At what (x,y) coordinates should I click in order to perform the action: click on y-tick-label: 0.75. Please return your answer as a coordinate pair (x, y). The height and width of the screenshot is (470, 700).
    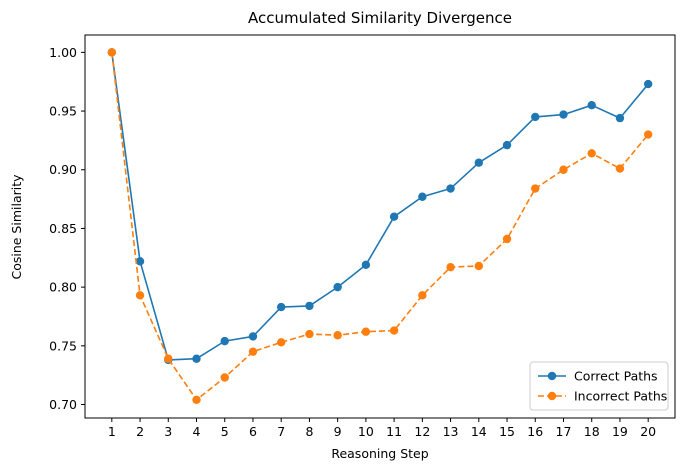
    Looking at the image, I should click on (63, 345).